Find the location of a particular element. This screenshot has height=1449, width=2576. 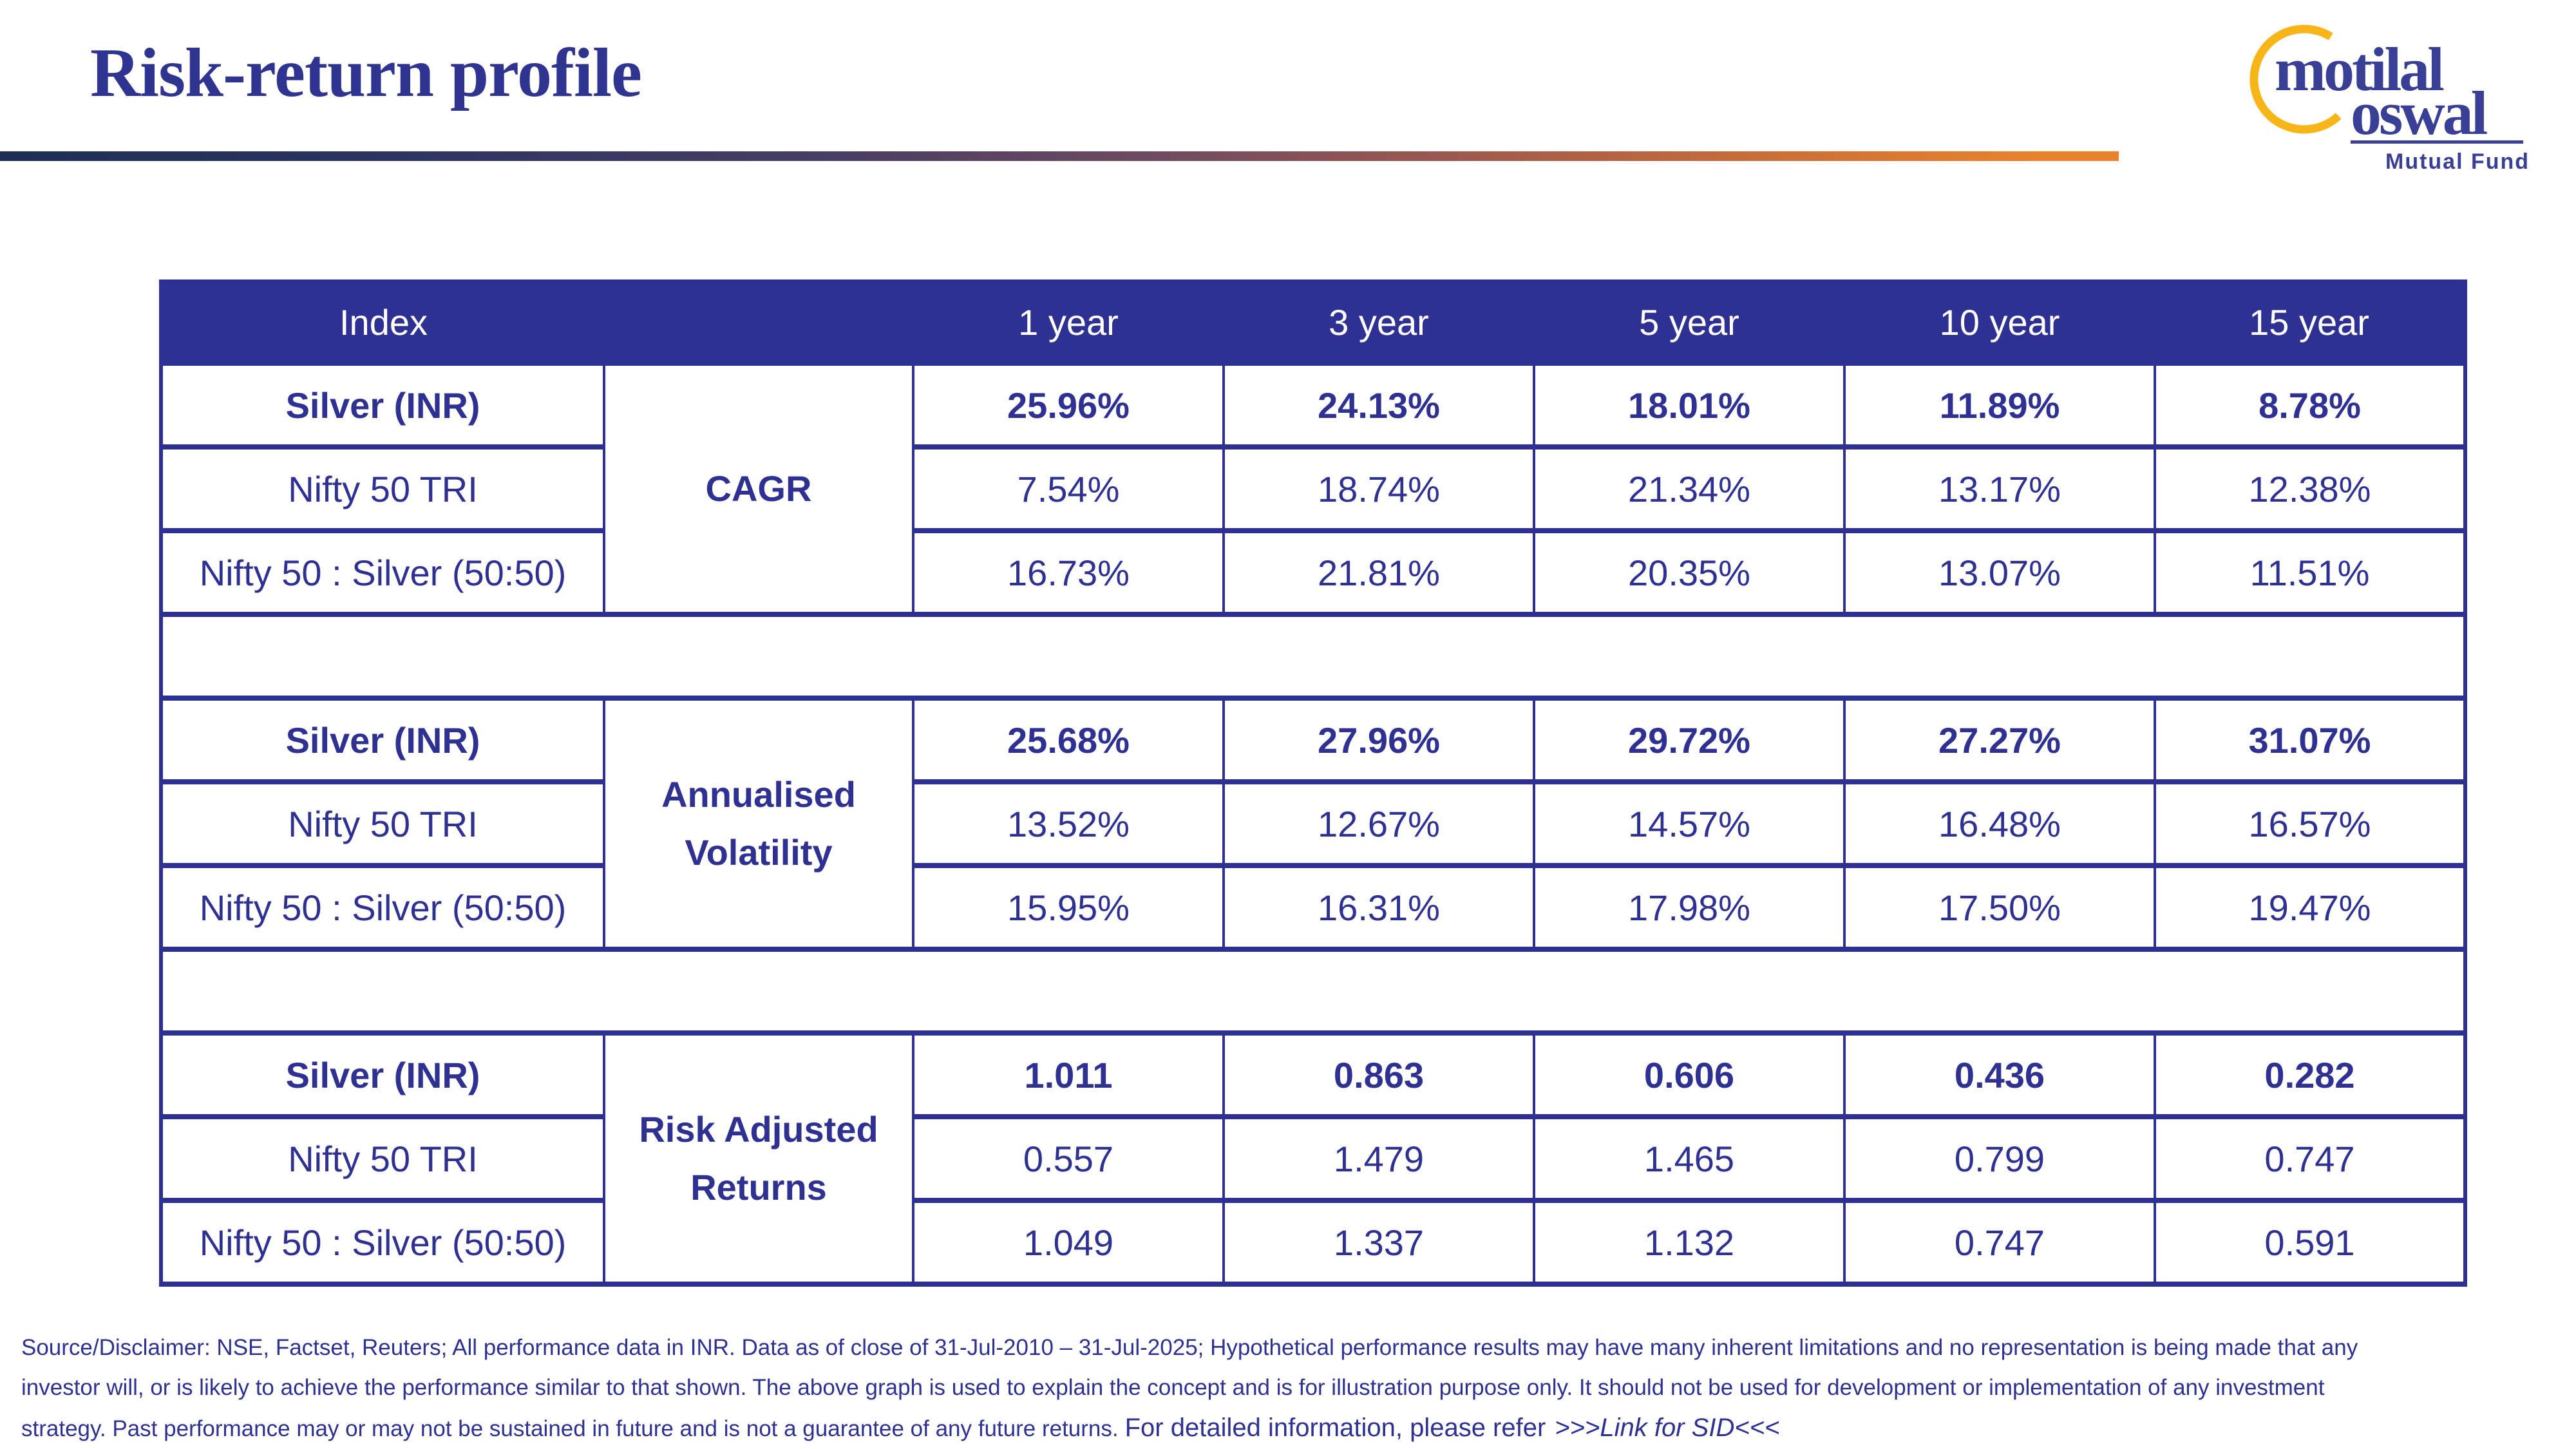

header-cell-index: Index is located at coordinates (382, 322).